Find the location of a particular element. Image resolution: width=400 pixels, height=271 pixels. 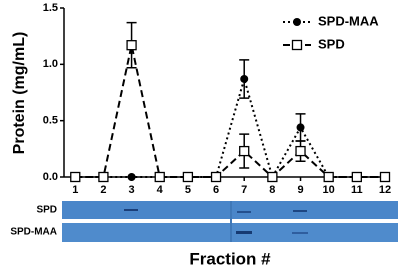

x-tick-label: 2 is located at coordinates (103, 190).